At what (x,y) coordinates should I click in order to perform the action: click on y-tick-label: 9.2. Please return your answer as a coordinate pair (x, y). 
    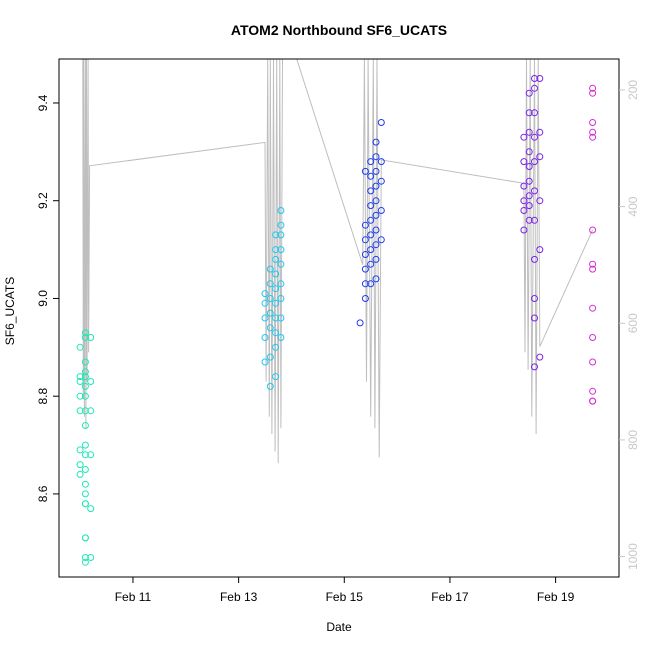
    Looking at the image, I should click on (43, 200).